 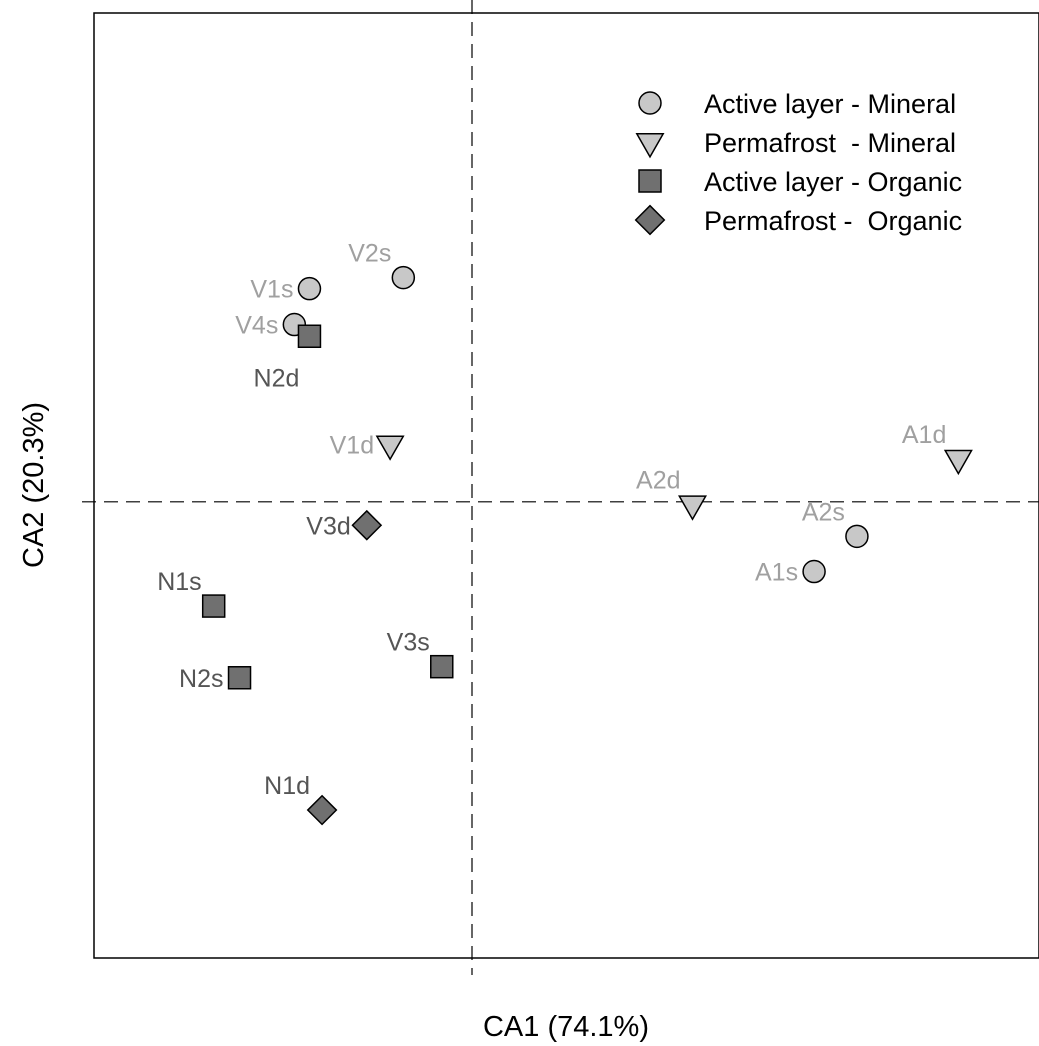 What do you see at coordinates (179, 582) in the screenshot?
I see `point-label-n1s: N1s` at bounding box center [179, 582].